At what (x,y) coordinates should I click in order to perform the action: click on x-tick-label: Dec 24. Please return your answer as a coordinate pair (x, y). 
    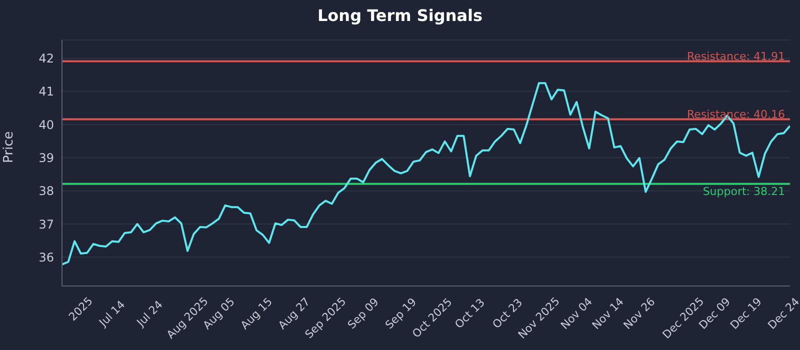
    Looking at the image, I should click on (782, 313).